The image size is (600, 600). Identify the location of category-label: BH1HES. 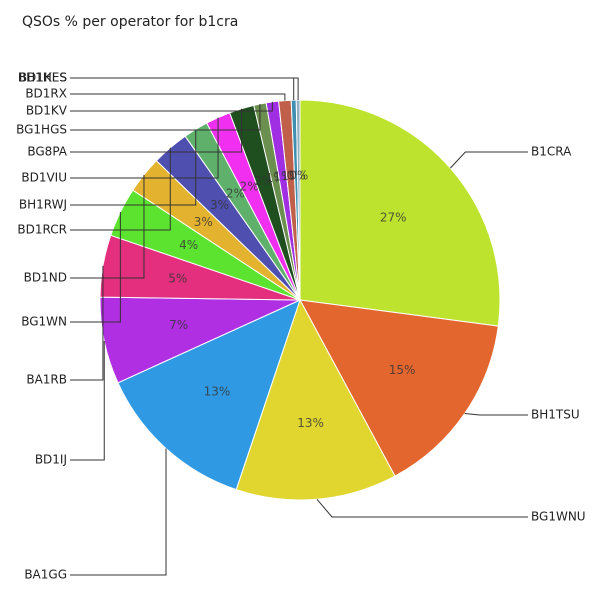
(42, 78).